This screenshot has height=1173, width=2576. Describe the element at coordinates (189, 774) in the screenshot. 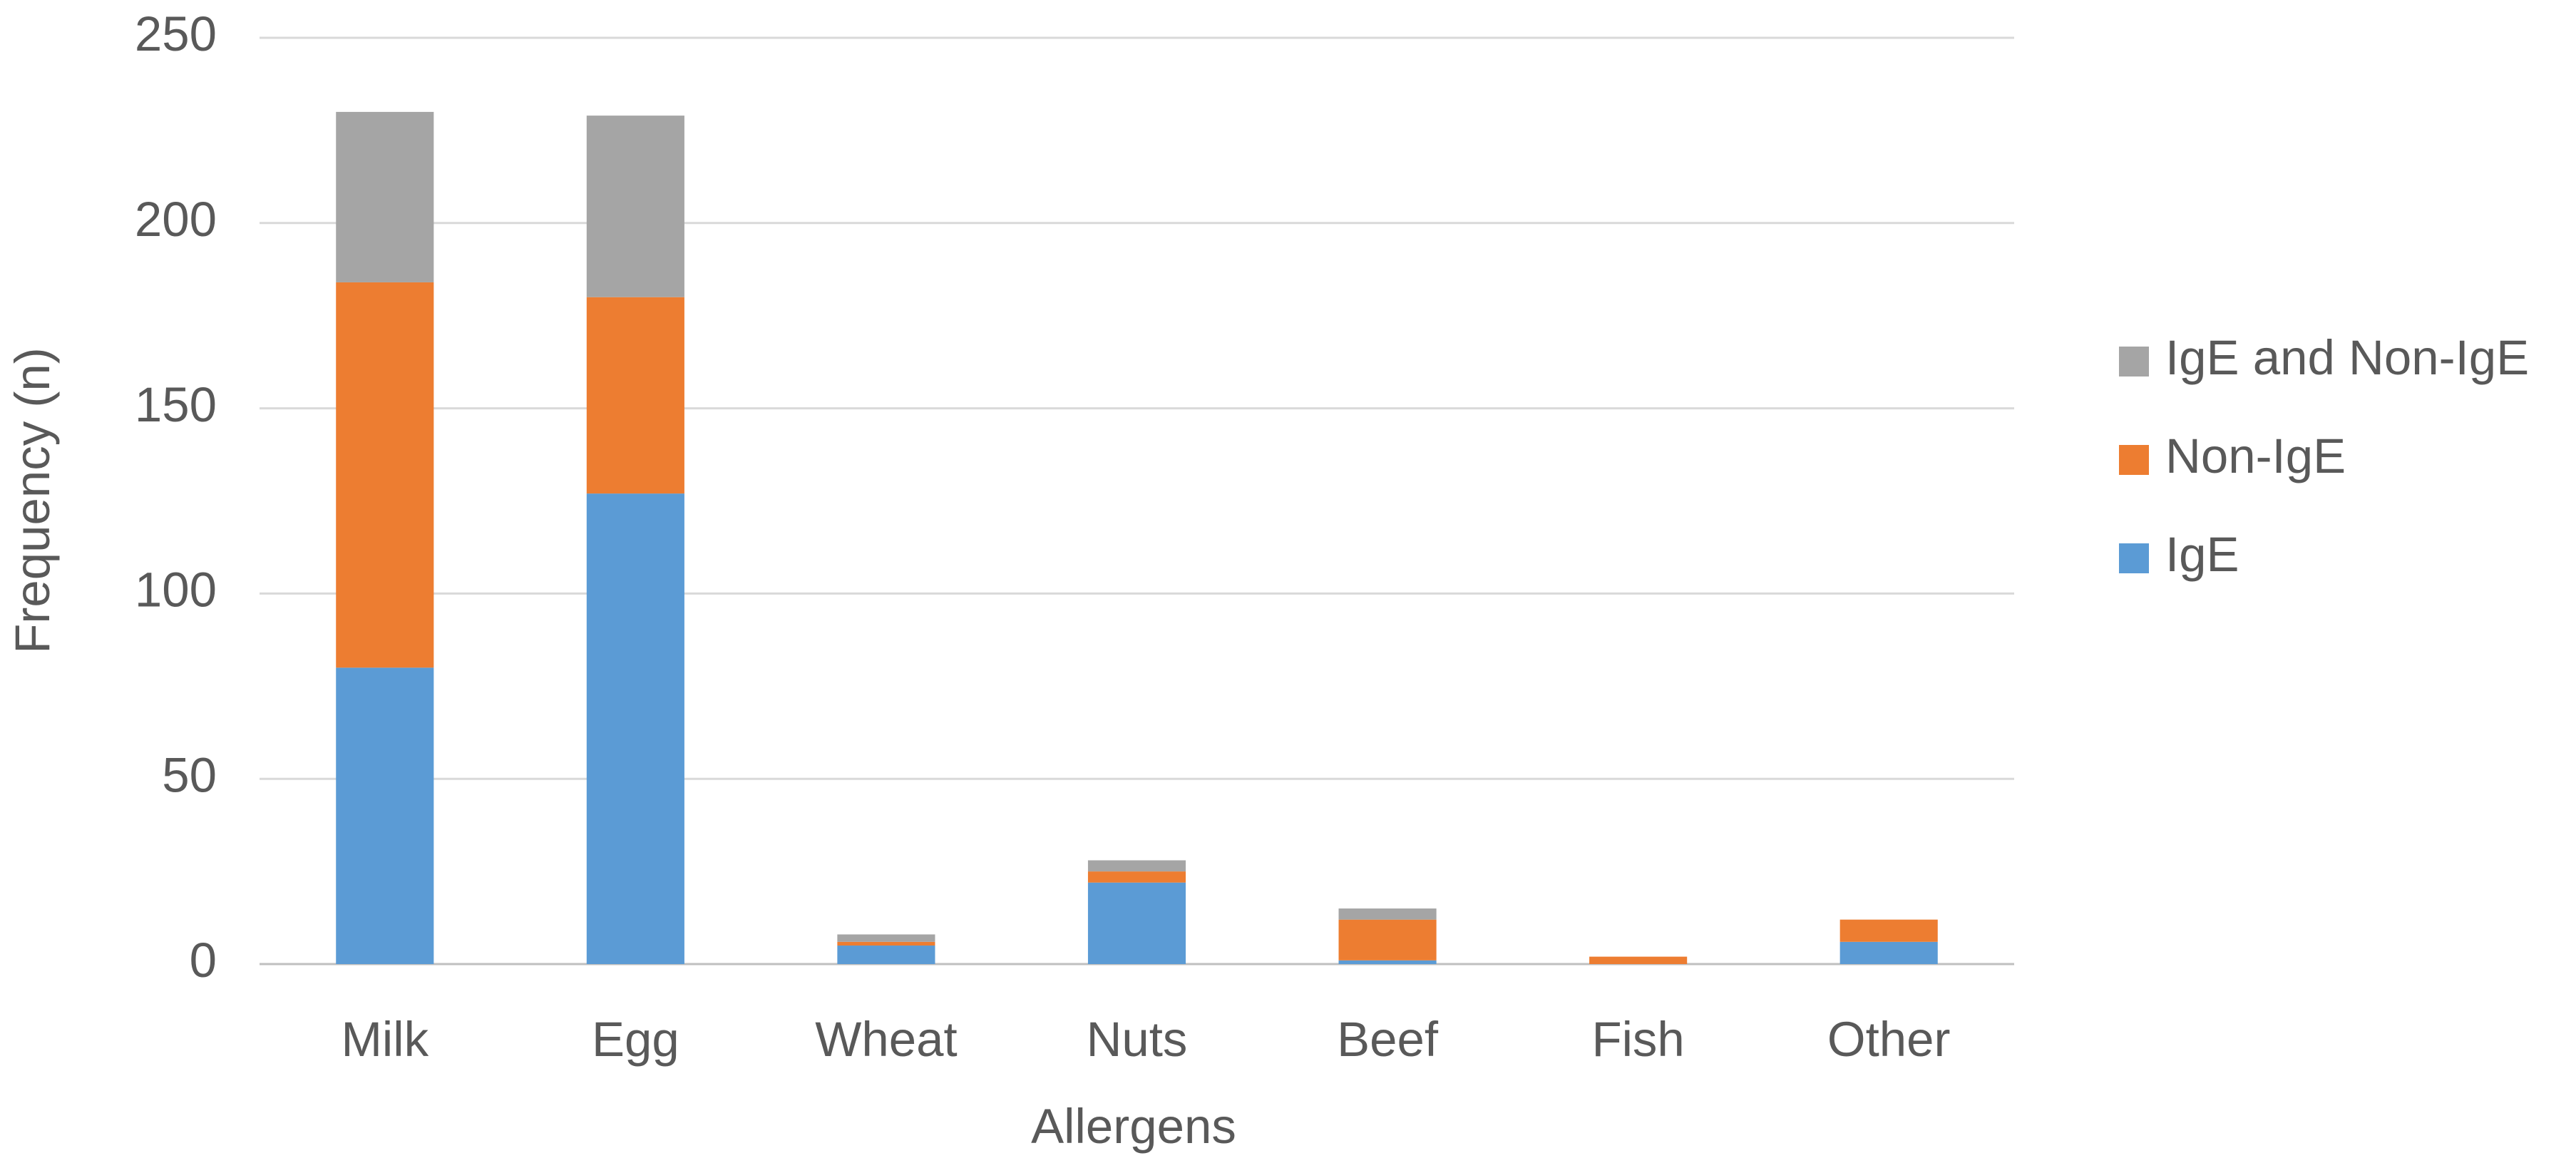

I see `y-tick-label: 50` at that location.